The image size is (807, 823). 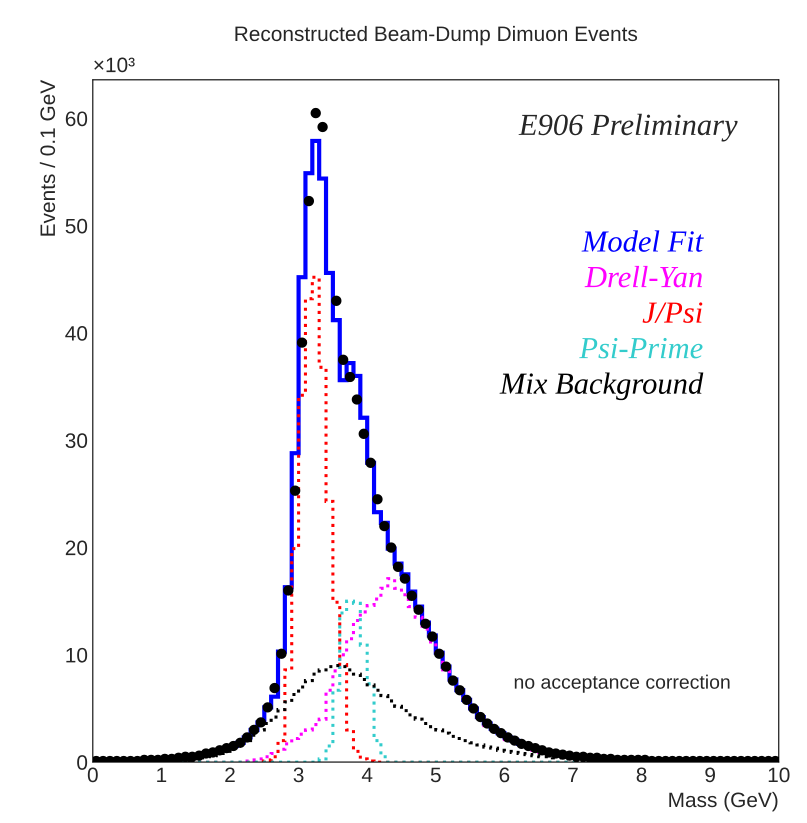 I want to click on text: Drell-Yan, so click(x=643, y=277).